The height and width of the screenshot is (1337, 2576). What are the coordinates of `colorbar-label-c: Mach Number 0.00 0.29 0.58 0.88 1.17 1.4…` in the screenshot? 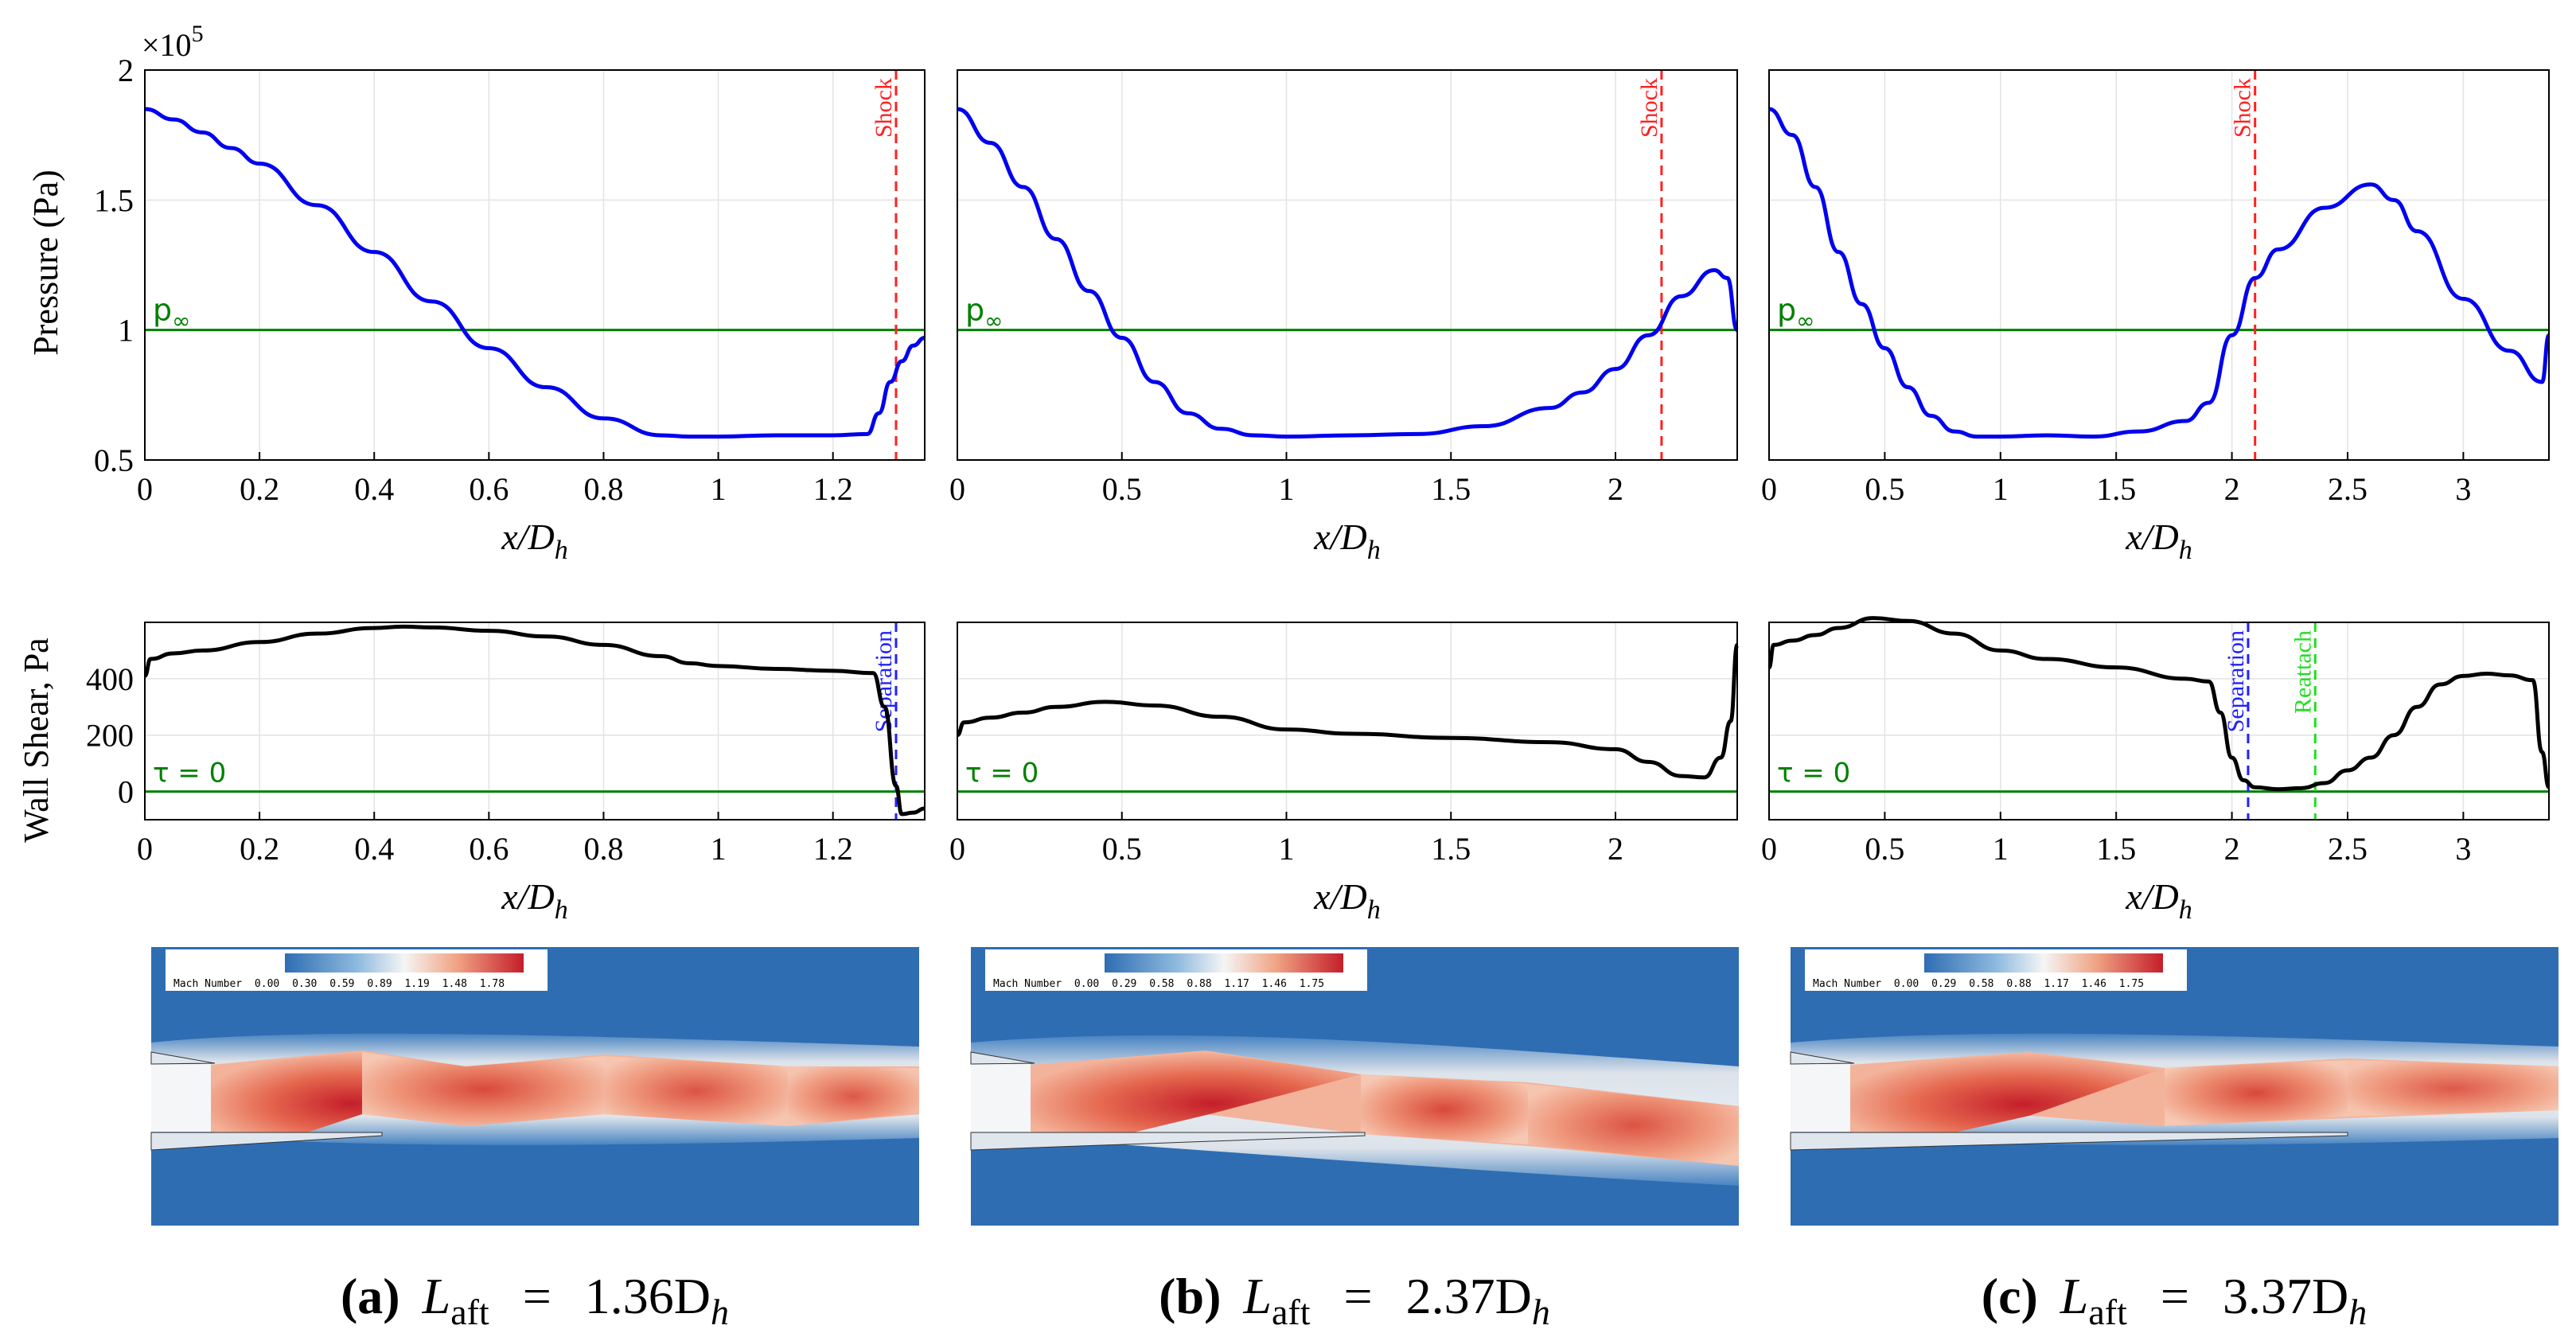 It's located at (1979, 984).